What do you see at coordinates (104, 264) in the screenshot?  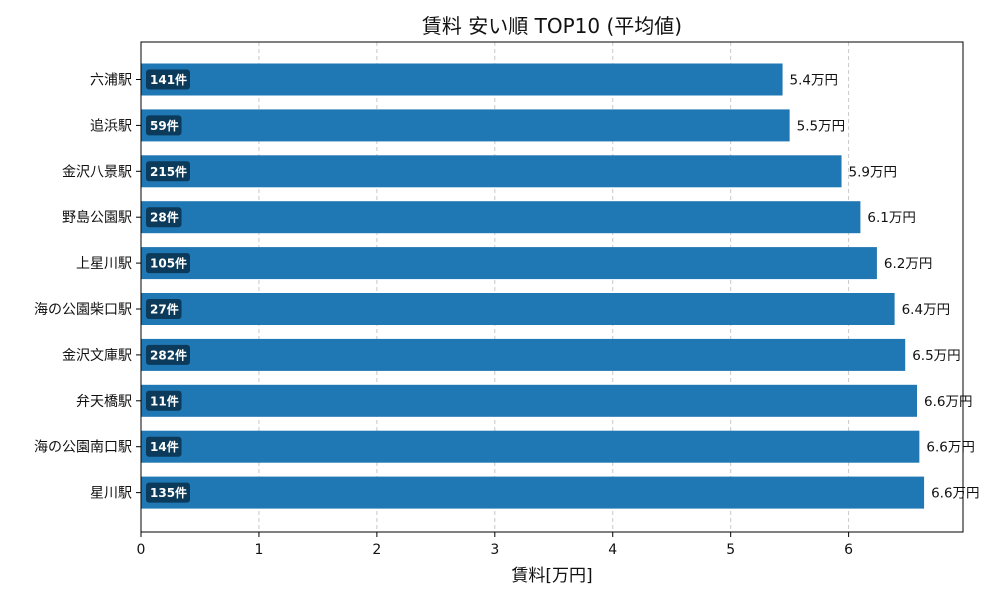 I see `category-label: 上星川駅` at bounding box center [104, 264].